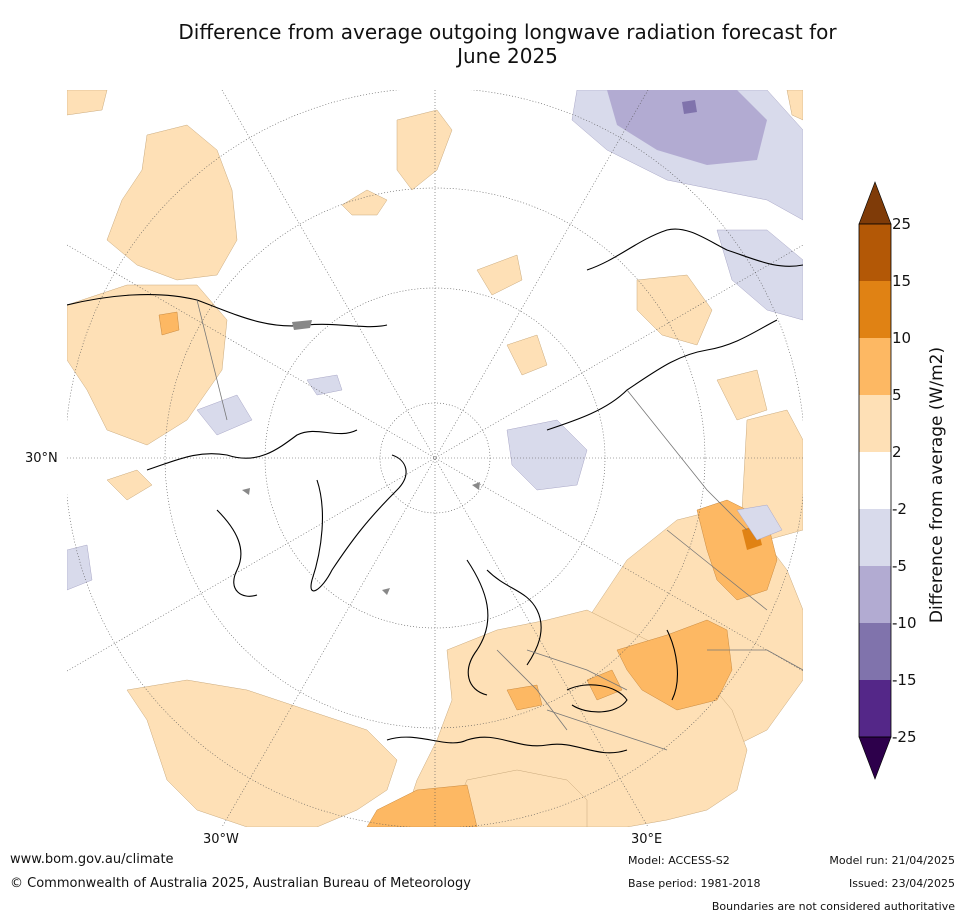 This screenshot has height=919, width=965. What do you see at coordinates (221, 839) in the screenshot?
I see `lon-label-30w: 30°W` at bounding box center [221, 839].